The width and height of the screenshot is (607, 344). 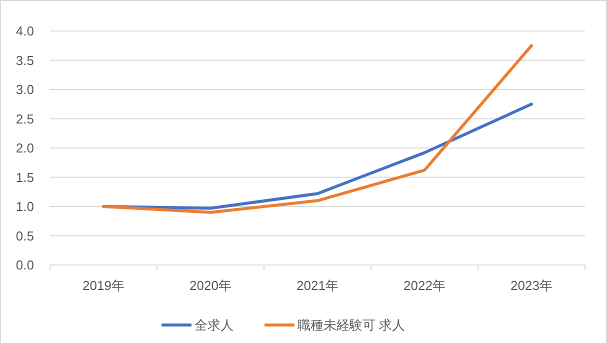 I want to click on y-tick-label: 2.0, so click(x=25, y=148).